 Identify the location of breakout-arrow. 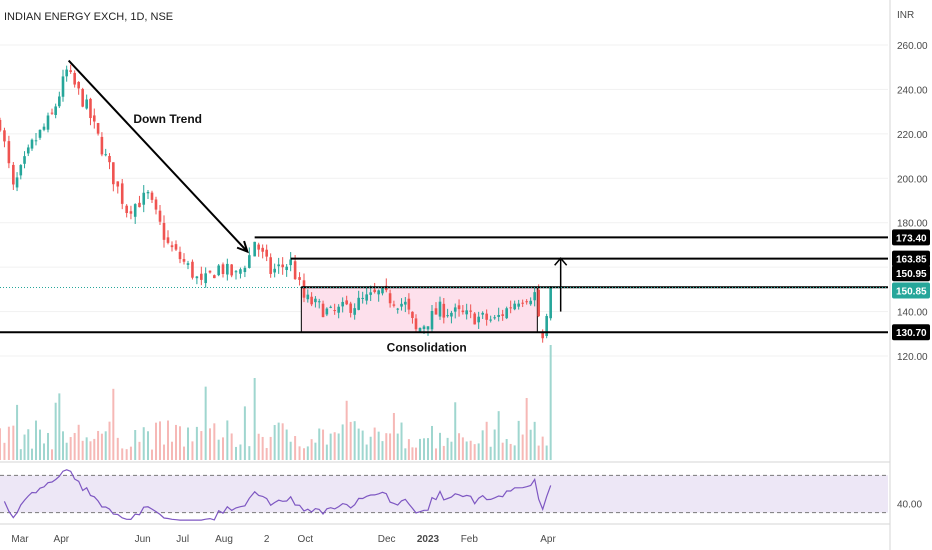
(561, 284).